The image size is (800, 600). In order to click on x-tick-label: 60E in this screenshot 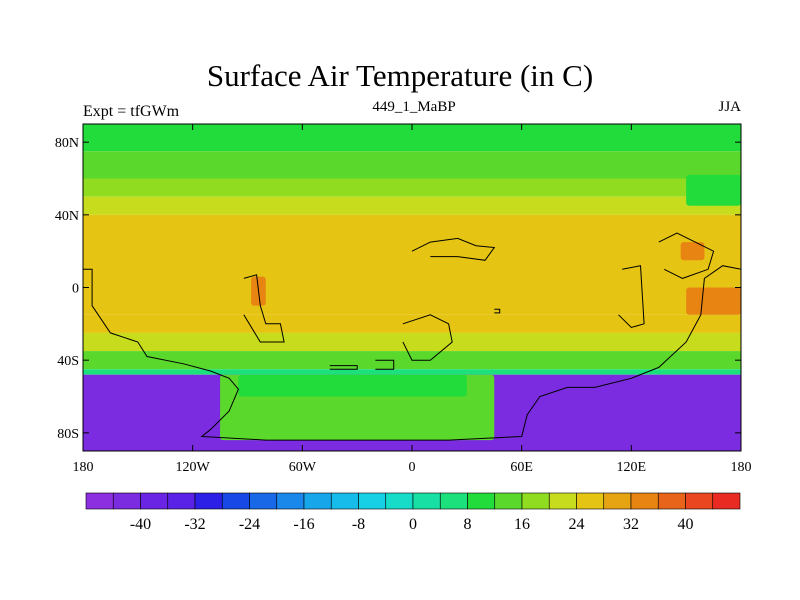, I will do `click(521, 467)`.